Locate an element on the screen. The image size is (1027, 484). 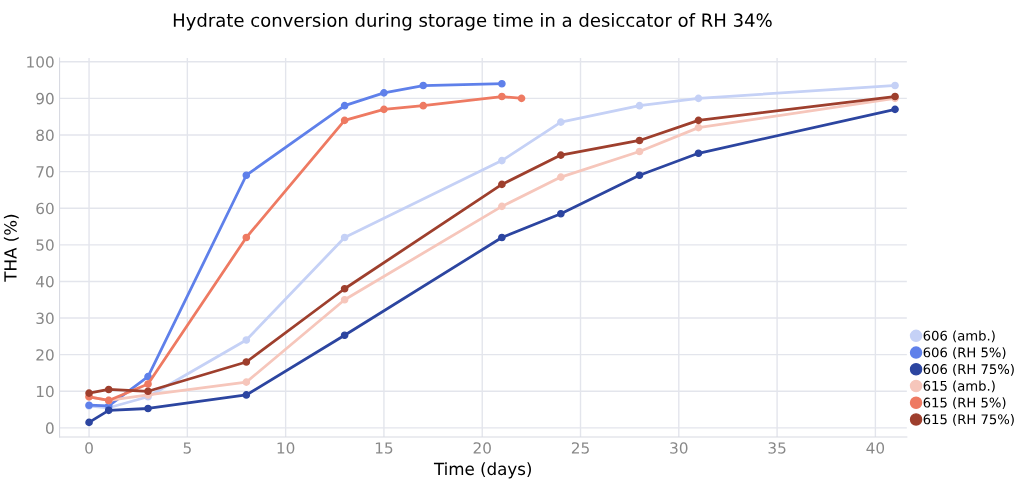
y-tick-label: 40 is located at coordinates (45, 281).